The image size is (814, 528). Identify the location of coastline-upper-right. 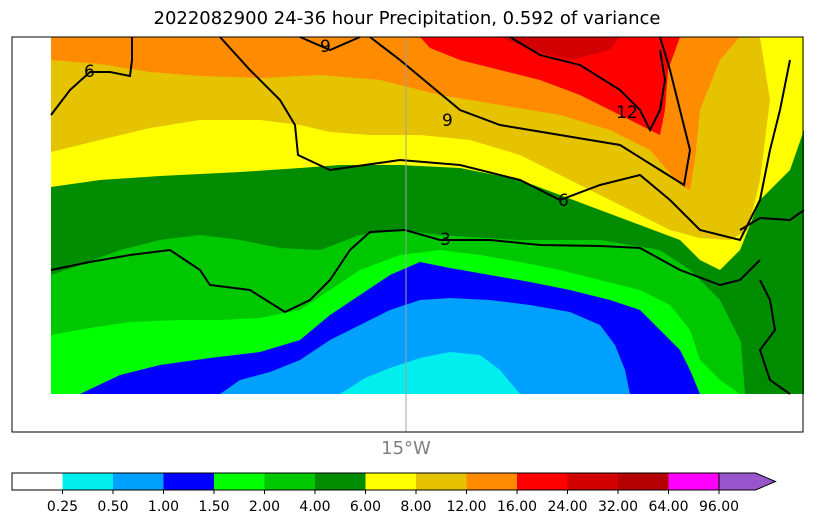
(772, 220).